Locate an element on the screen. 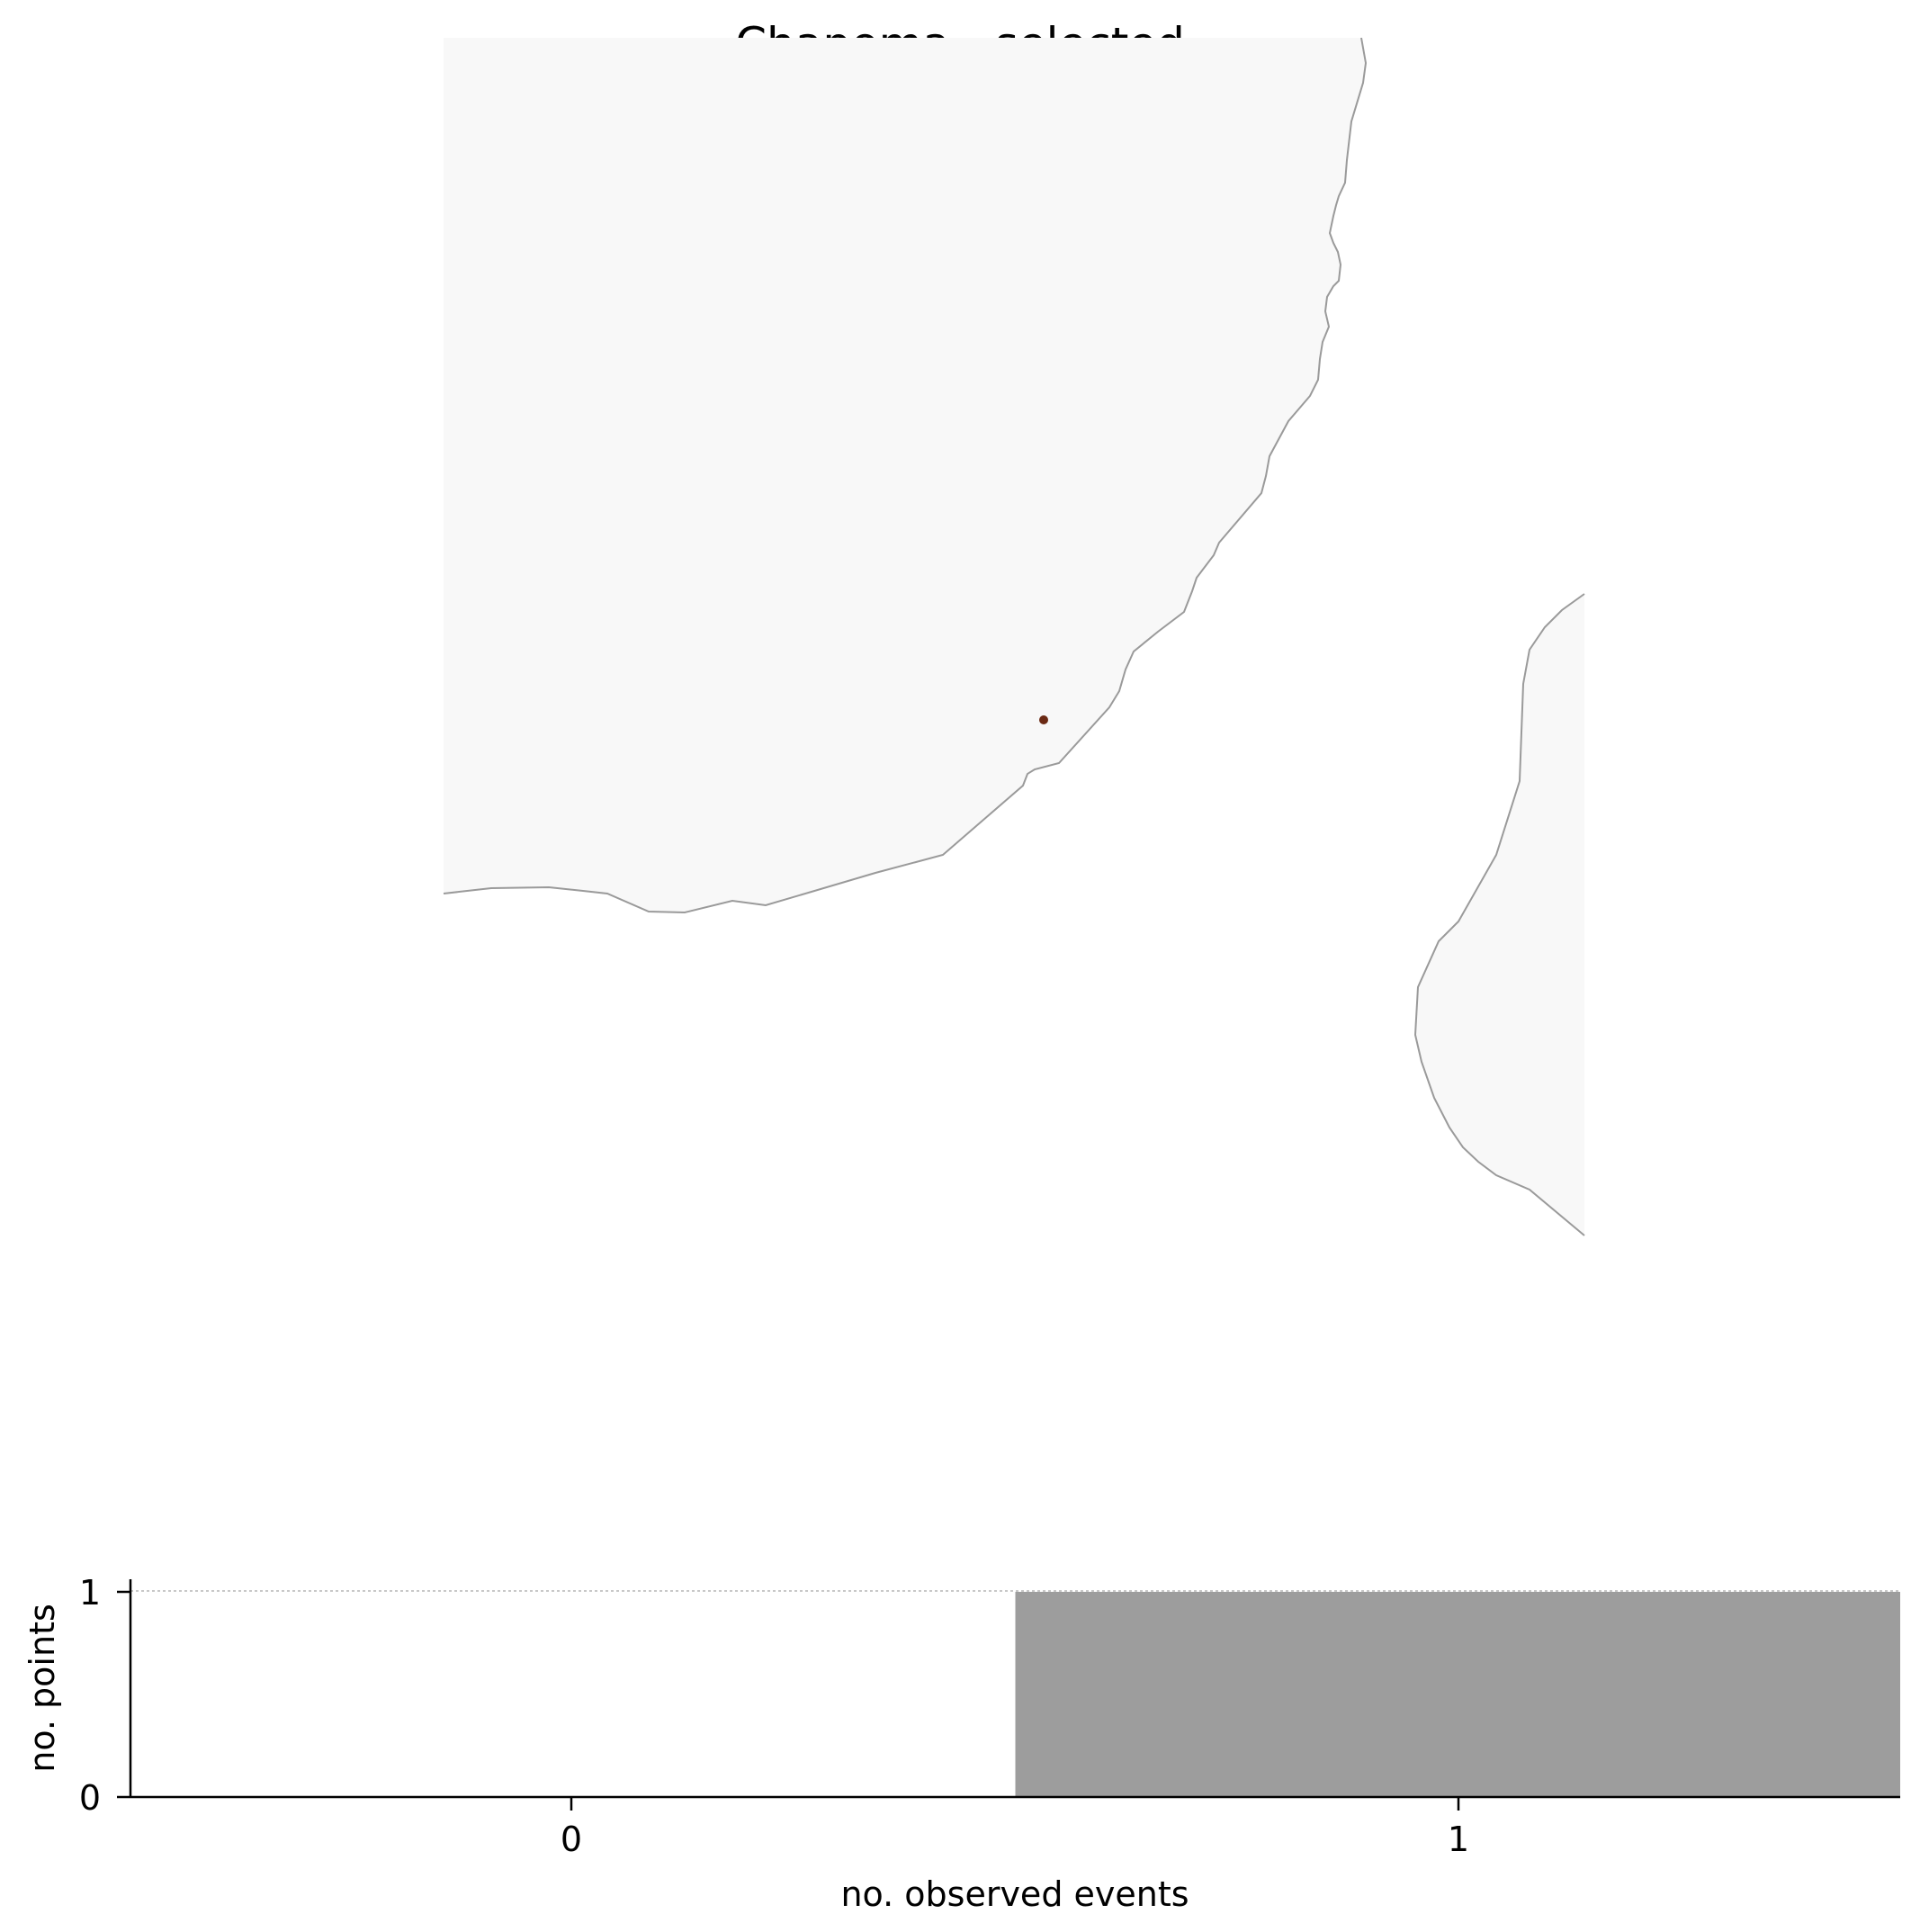  y-tick-label-0: 0 is located at coordinates (90, 1798).